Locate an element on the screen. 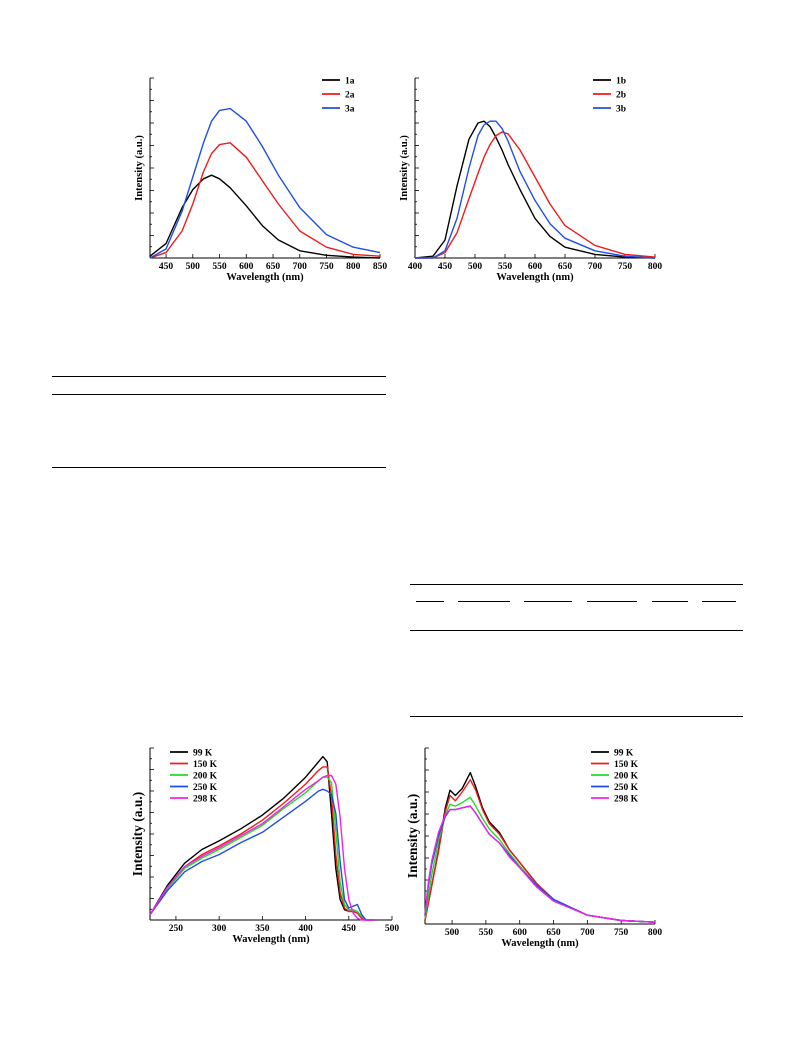 The image size is (793, 1057). legend-label: 3a is located at coordinates (350, 110).